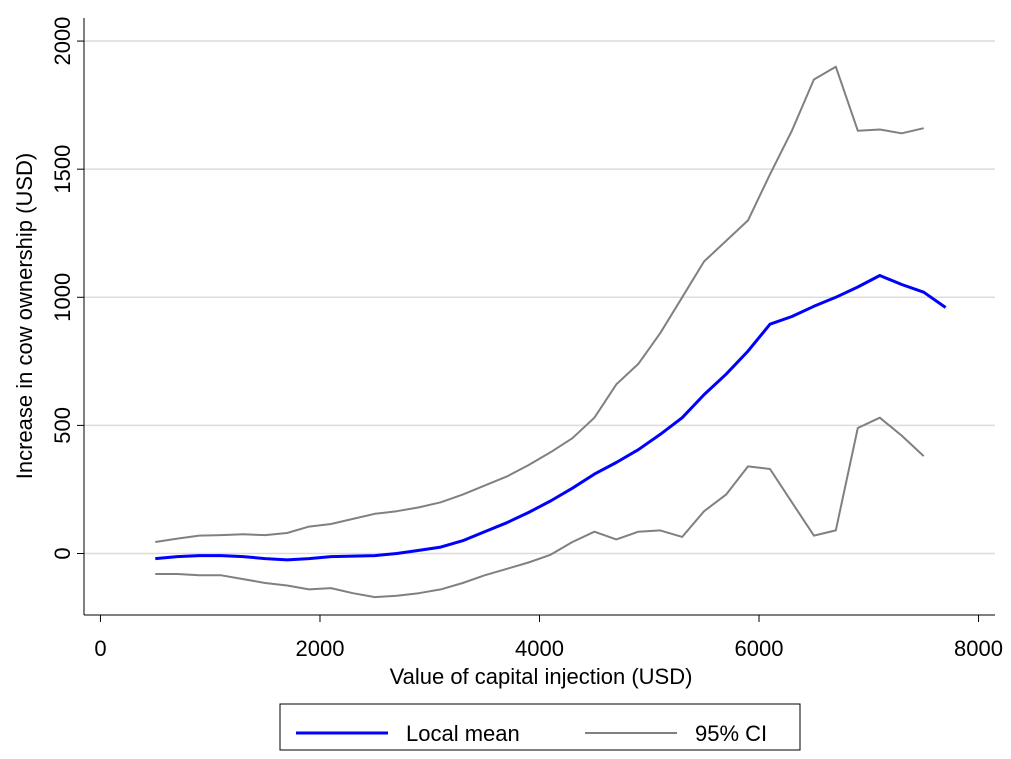 Image resolution: width=1011 pixels, height=759 pixels. What do you see at coordinates (731, 733) in the screenshot?
I see `legend-label: 95% CI` at bounding box center [731, 733].